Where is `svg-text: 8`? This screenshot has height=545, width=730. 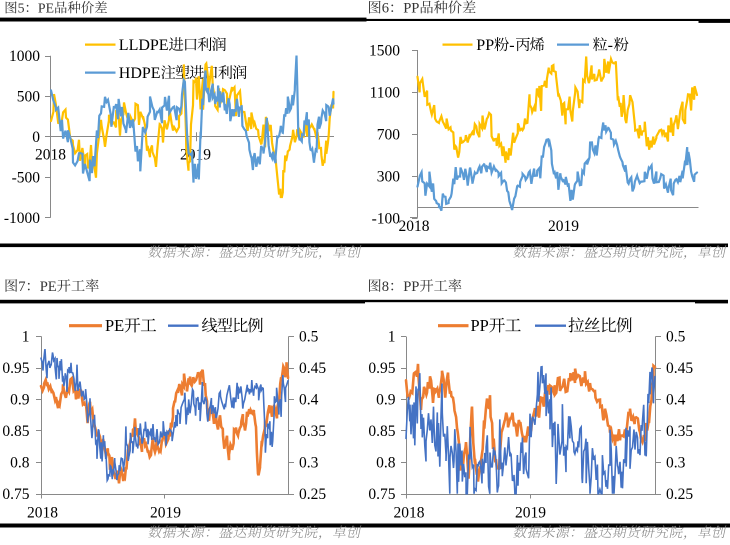
svg-text: 8 is located at coordinates (385, 287).